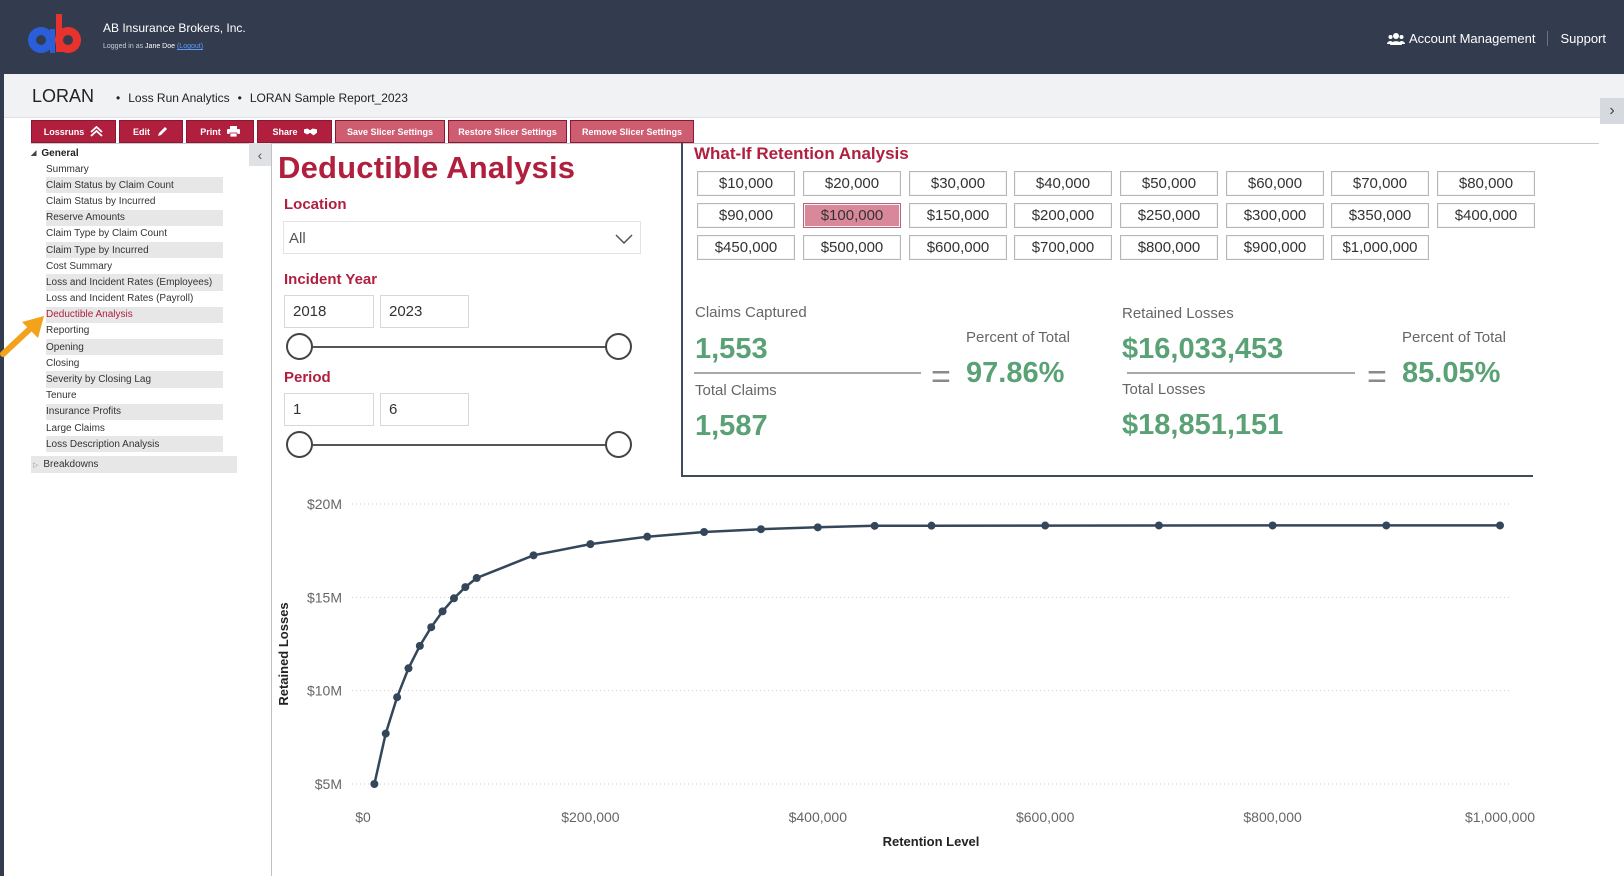 The image size is (1624, 876). I want to click on retention-option-button: $40,000, so click(1063, 183).